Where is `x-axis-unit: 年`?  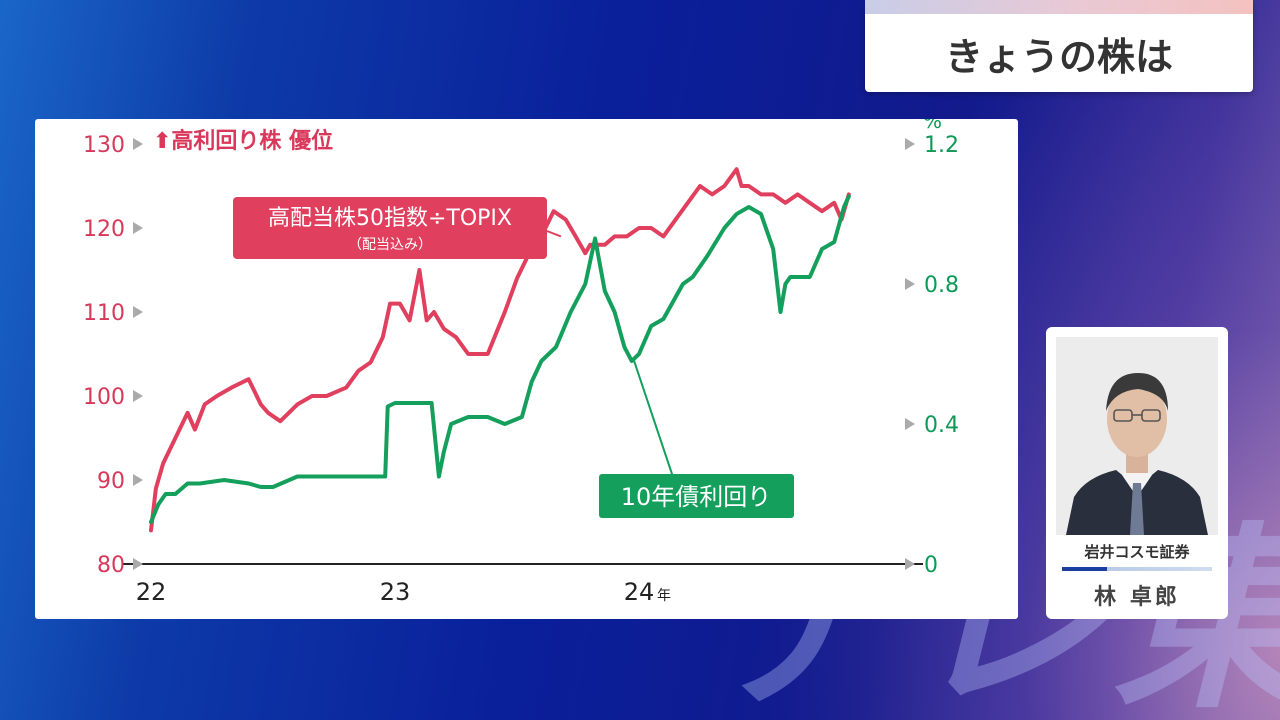
x-axis-unit: 年 is located at coordinates (664, 596).